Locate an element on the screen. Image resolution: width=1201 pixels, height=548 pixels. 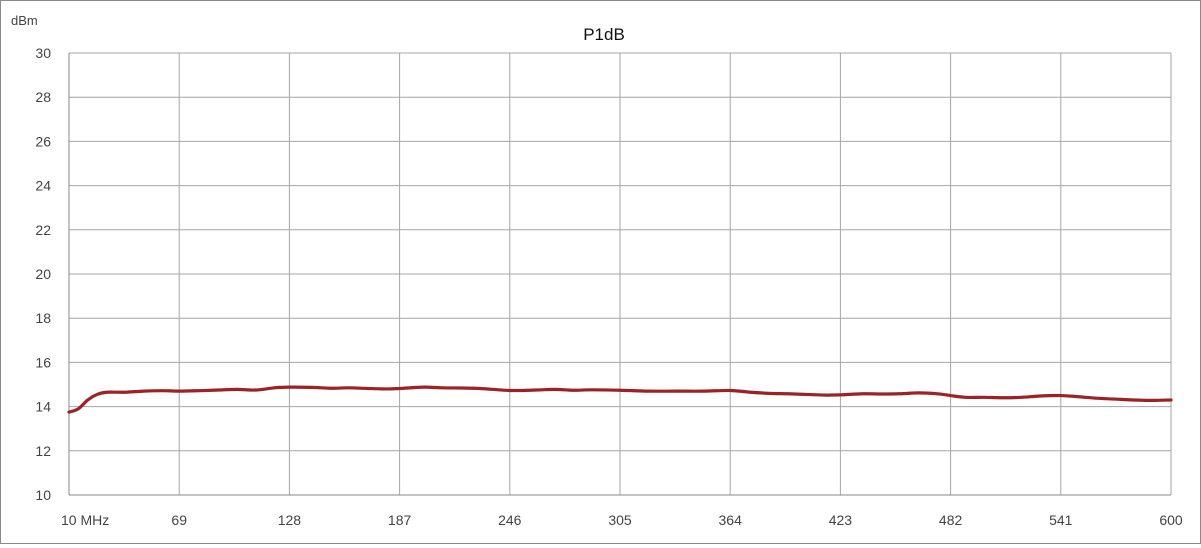
series-layer is located at coordinates (620, 399).